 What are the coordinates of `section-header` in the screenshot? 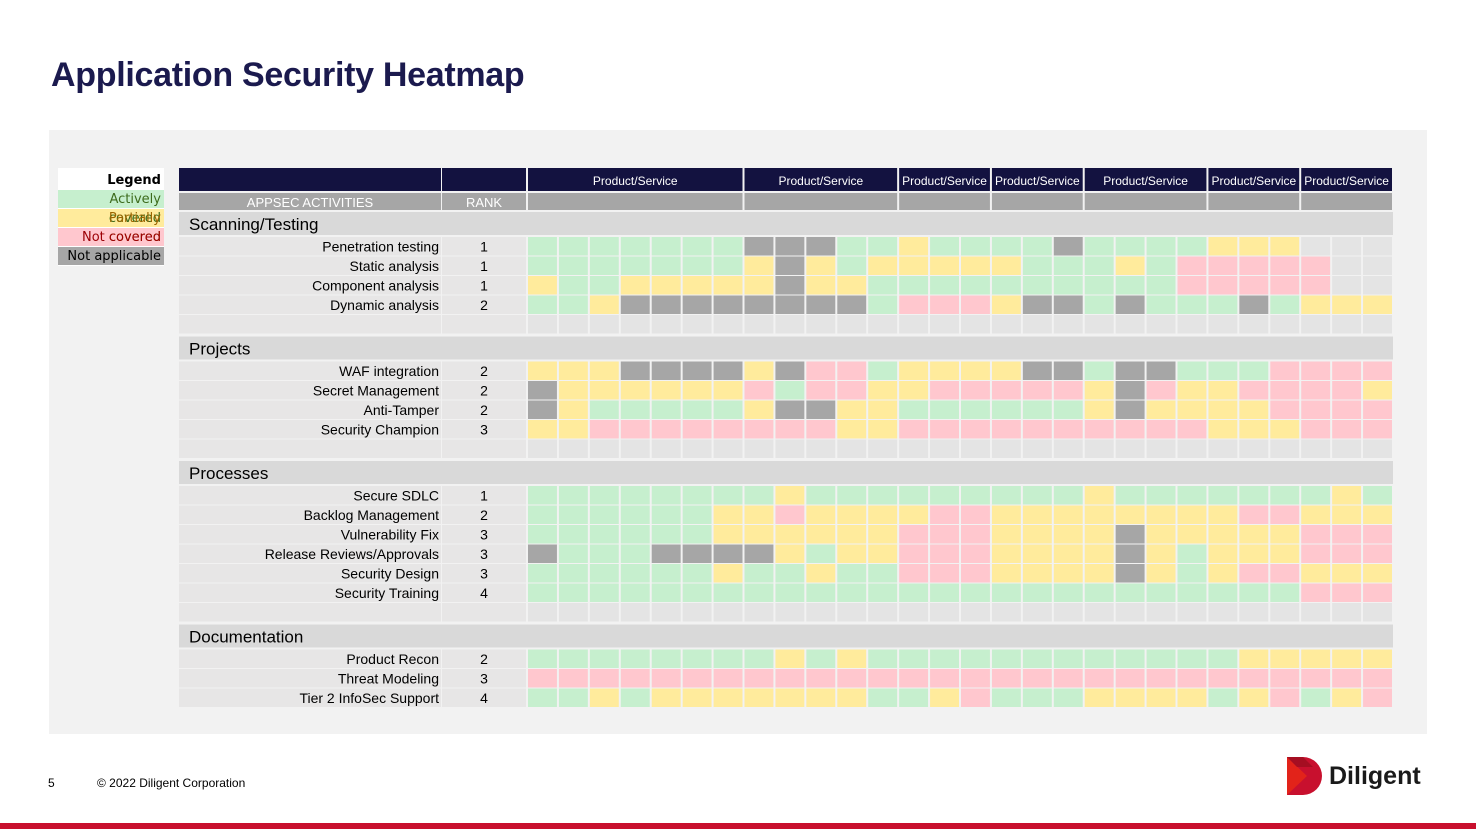 It's located at (786, 348).